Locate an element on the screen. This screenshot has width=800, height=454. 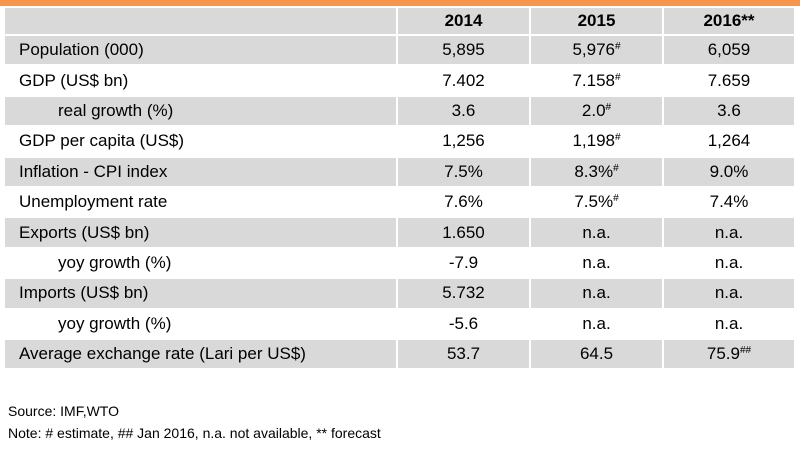
cell-value: 2.0 is located at coordinates (593, 110).